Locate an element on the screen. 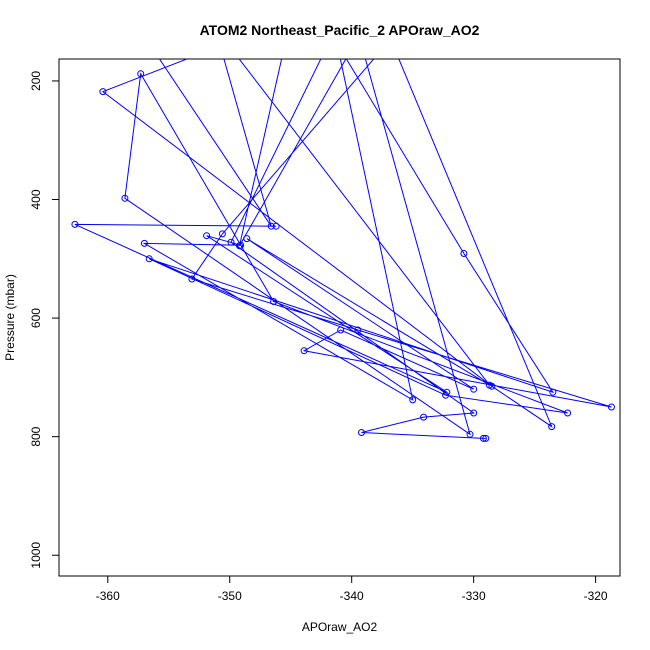 The height and width of the screenshot is (650, 650). y-axis: 200 400 600 800 1000 is located at coordinates (44, 320).